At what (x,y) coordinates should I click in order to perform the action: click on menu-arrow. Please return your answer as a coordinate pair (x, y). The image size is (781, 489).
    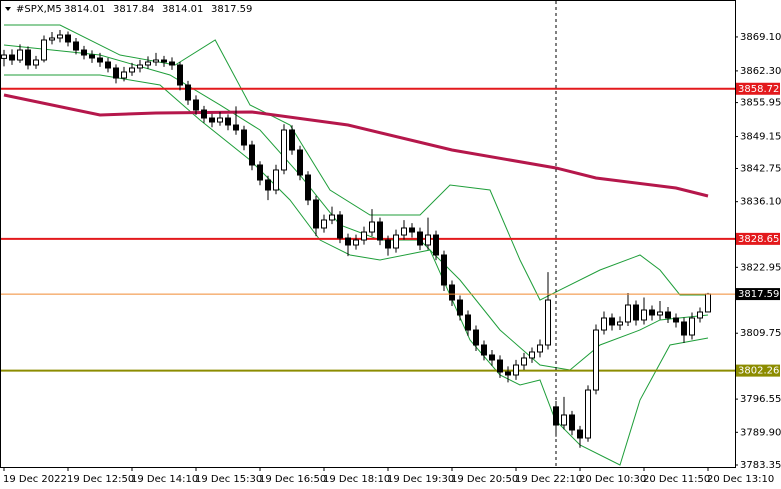
    Looking at the image, I should click on (8, 9).